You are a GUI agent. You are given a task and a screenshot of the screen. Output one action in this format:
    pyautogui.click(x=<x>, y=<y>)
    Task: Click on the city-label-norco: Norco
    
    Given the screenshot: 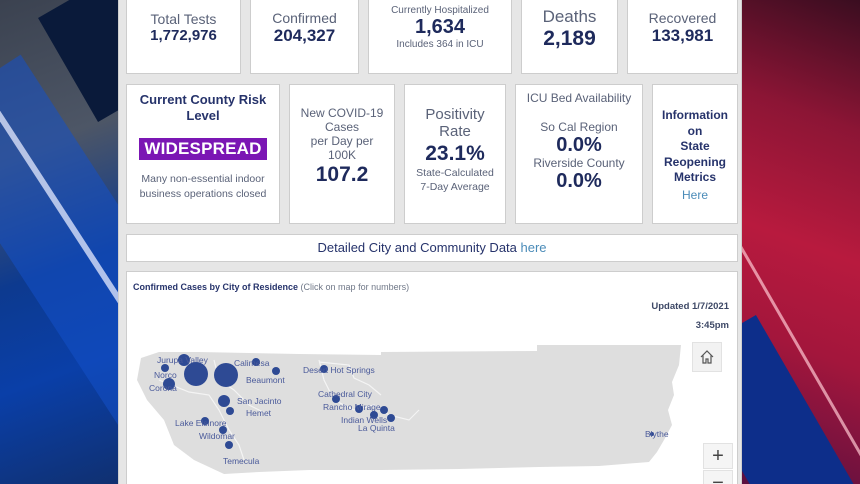 What is the action you would take?
    pyautogui.click(x=165, y=375)
    